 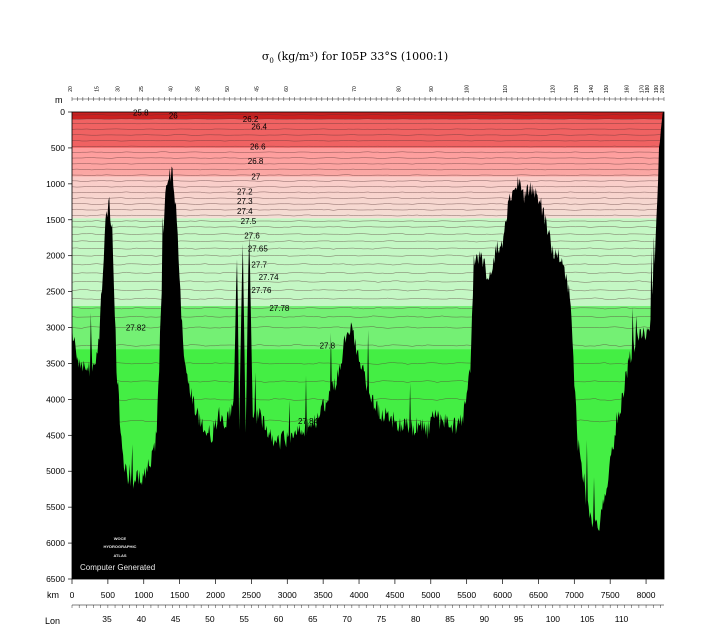 I want to click on depth-tick-label: 3000, so click(x=55, y=328).